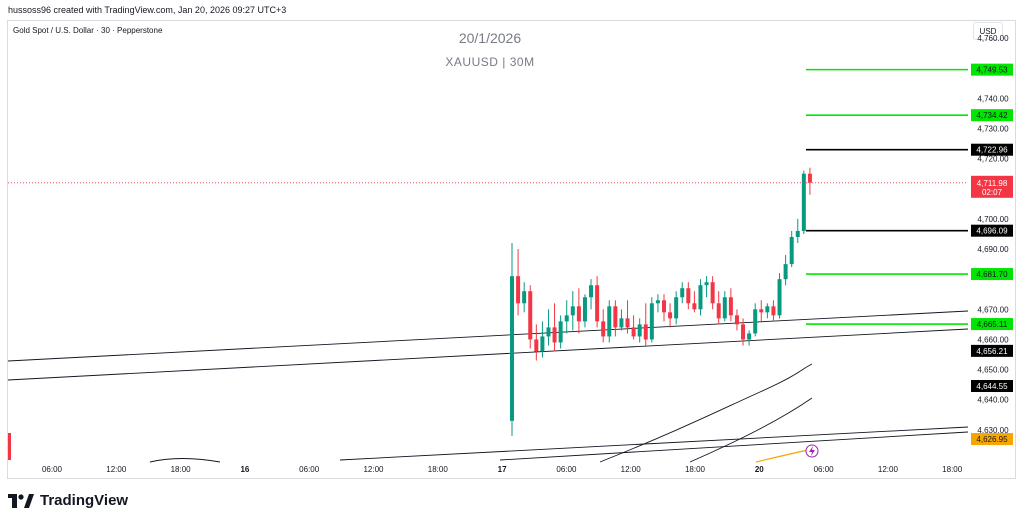 This screenshot has height=522, width=1024. I want to click on level-price-tag-text: 4,696.09, so click(992, 231).